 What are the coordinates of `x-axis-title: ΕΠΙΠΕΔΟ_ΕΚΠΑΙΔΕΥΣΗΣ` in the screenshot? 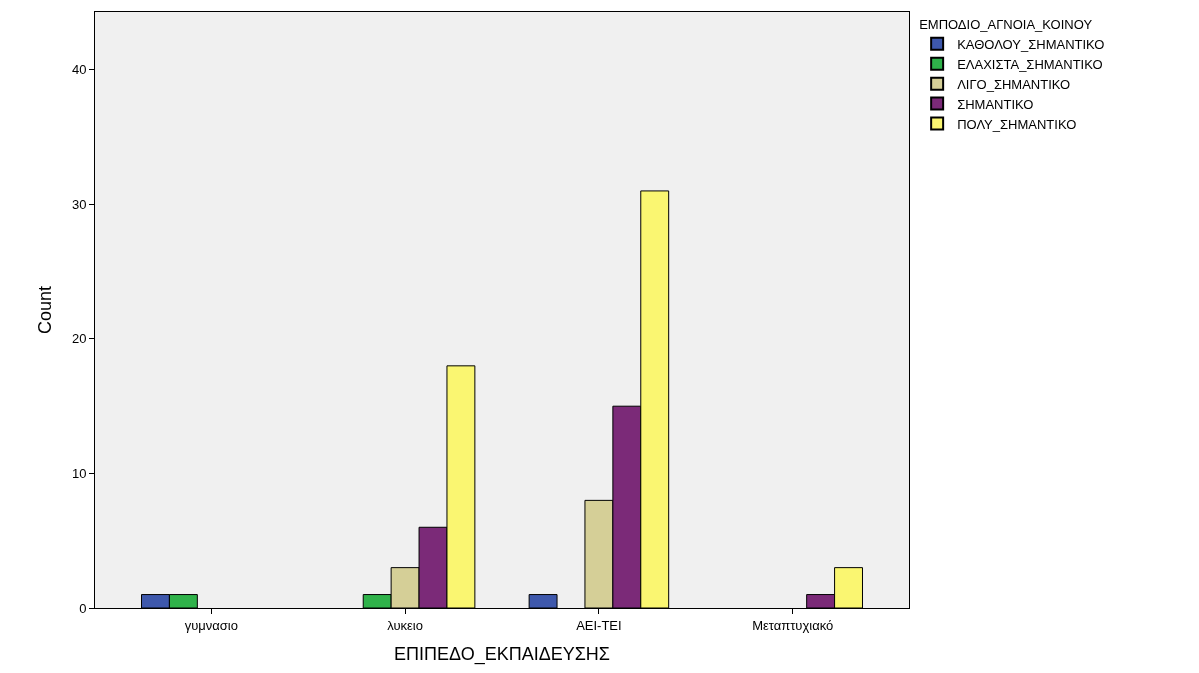 It's located at (502, 654).